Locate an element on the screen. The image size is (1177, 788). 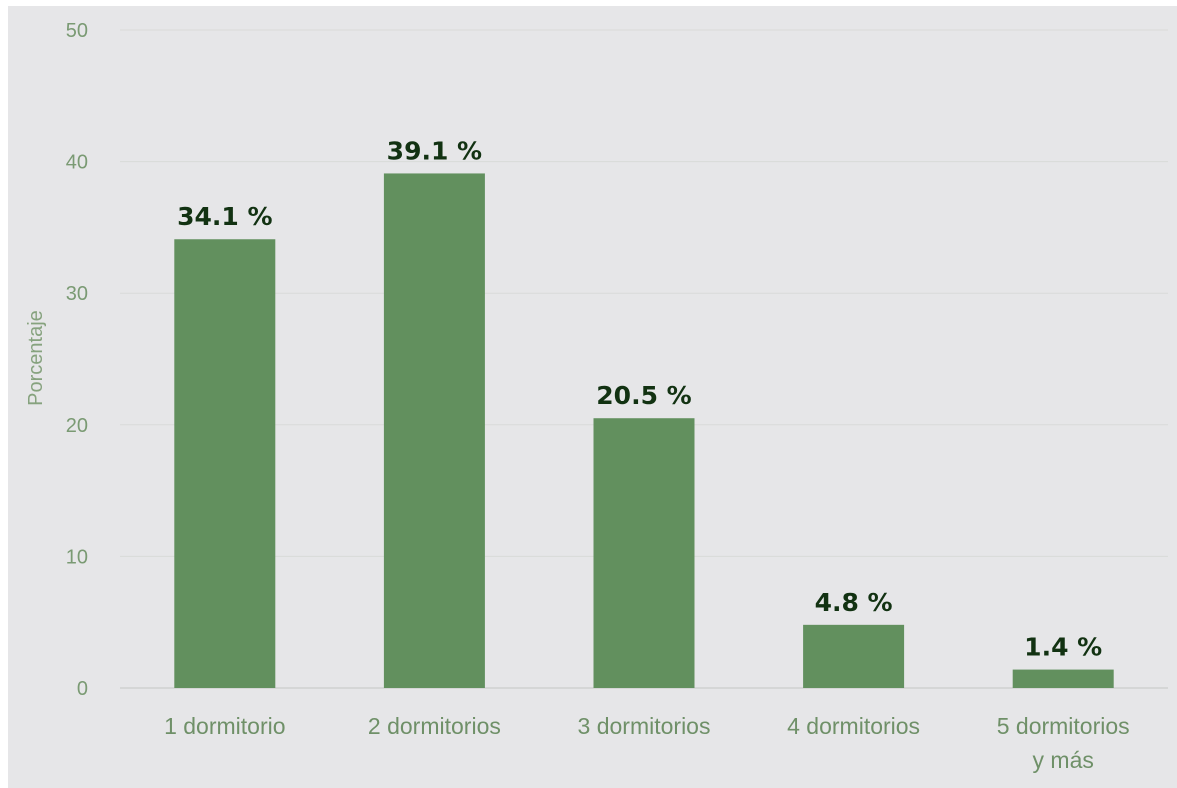
y-tick-label: 20 is located at coordinates (77, 426).